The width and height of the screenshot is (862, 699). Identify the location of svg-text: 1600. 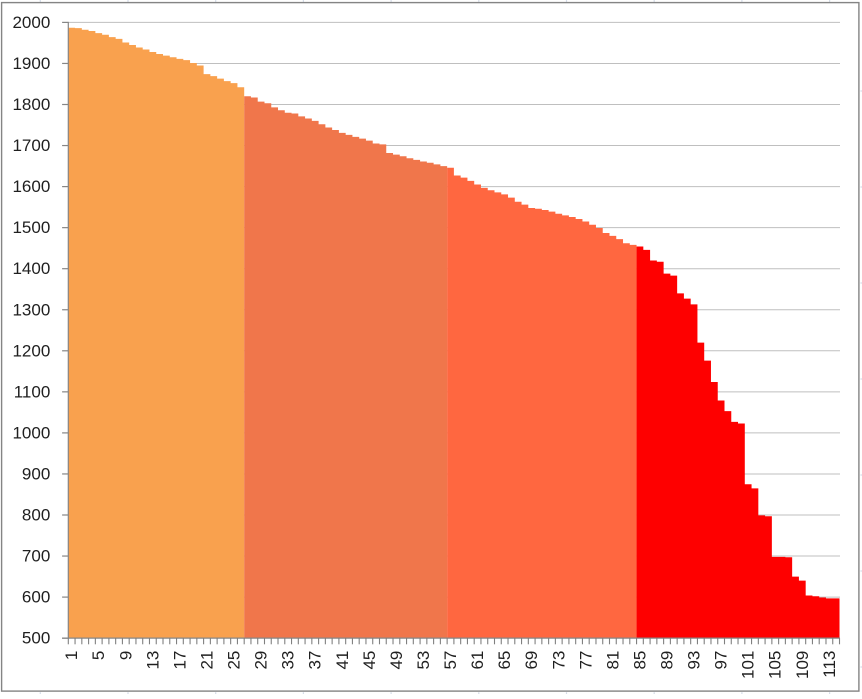
(31, 186).